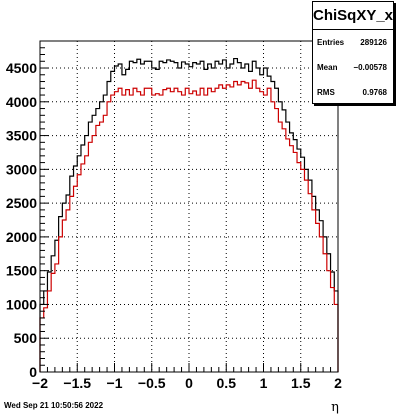 The height and width of the screenshot is (414, 400). What do you see at coordinates (21, 68) in the screenshot?
I see `y-tick-label: 4500` at bounding box center [21, 68].